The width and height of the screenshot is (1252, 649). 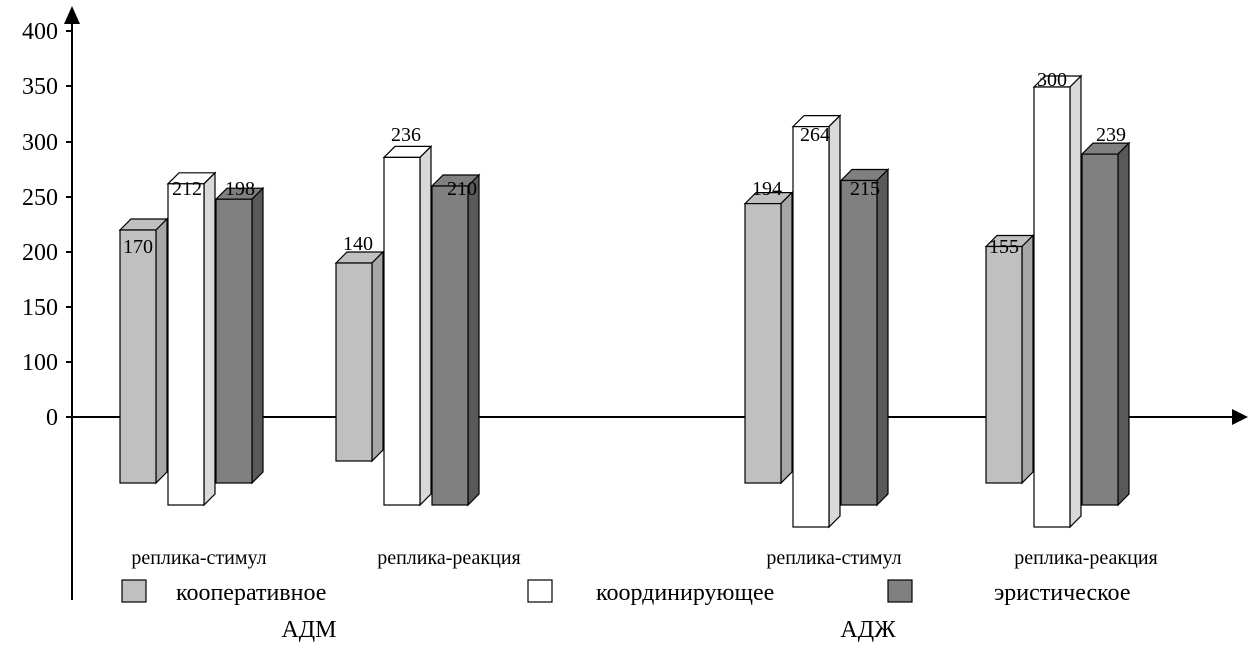 What do you see at coordinates (40, 143) in the screenshot?
I see `y-tick-label: 300` at bounding box center [40, 143].